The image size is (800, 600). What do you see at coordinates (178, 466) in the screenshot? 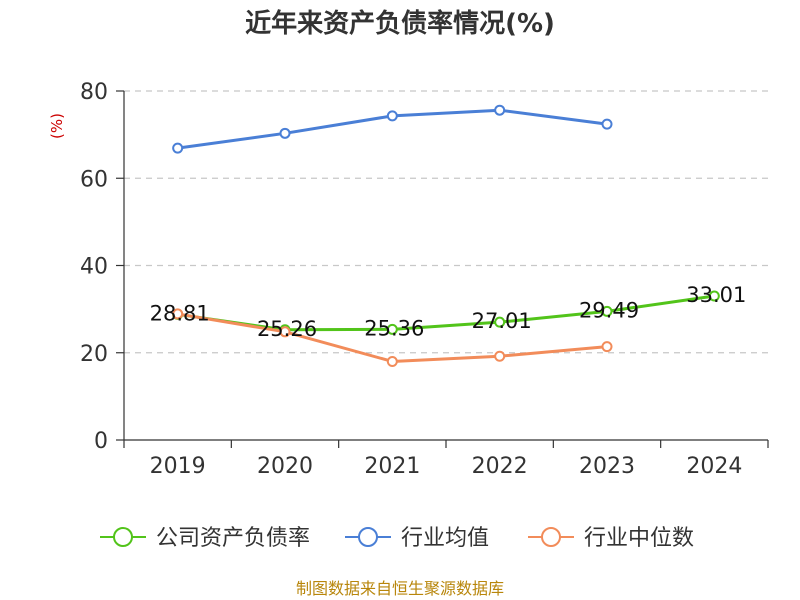
I see `x-tick-label: 2019` at bounding box center [178, 466].